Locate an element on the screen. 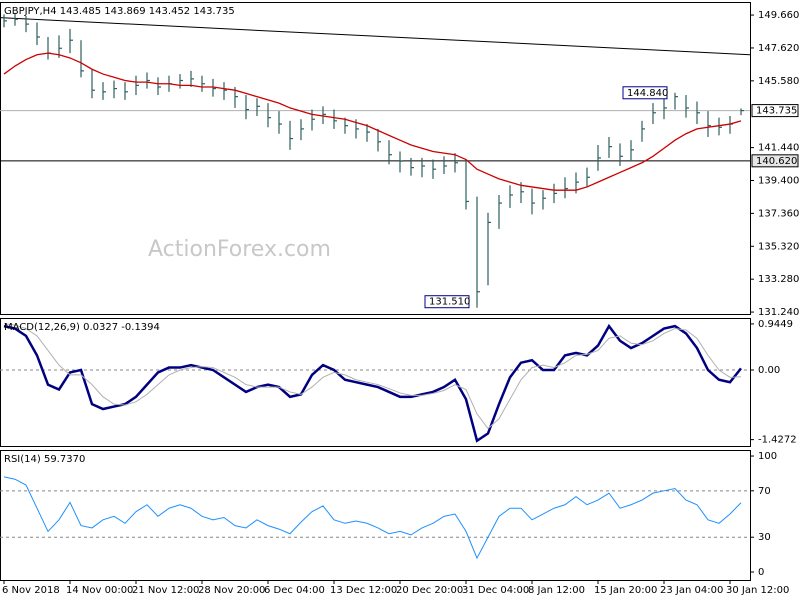 The image size is (800, 600). x-tick-label: 14 Nov 00:00 is located at coordinates (99, 590).